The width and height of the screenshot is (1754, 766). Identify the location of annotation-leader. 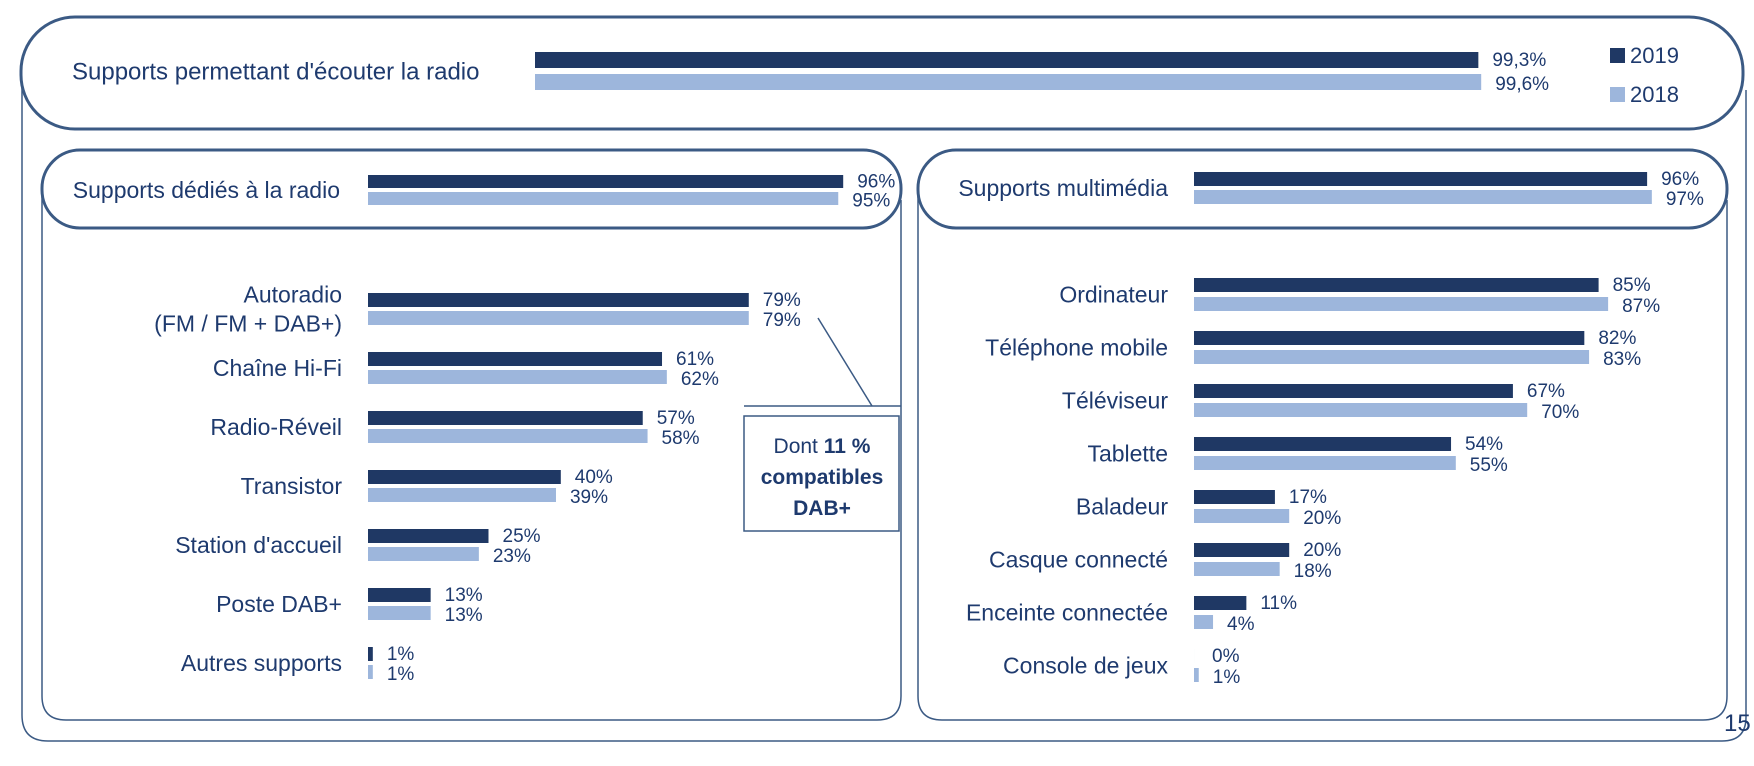
(845, 362).